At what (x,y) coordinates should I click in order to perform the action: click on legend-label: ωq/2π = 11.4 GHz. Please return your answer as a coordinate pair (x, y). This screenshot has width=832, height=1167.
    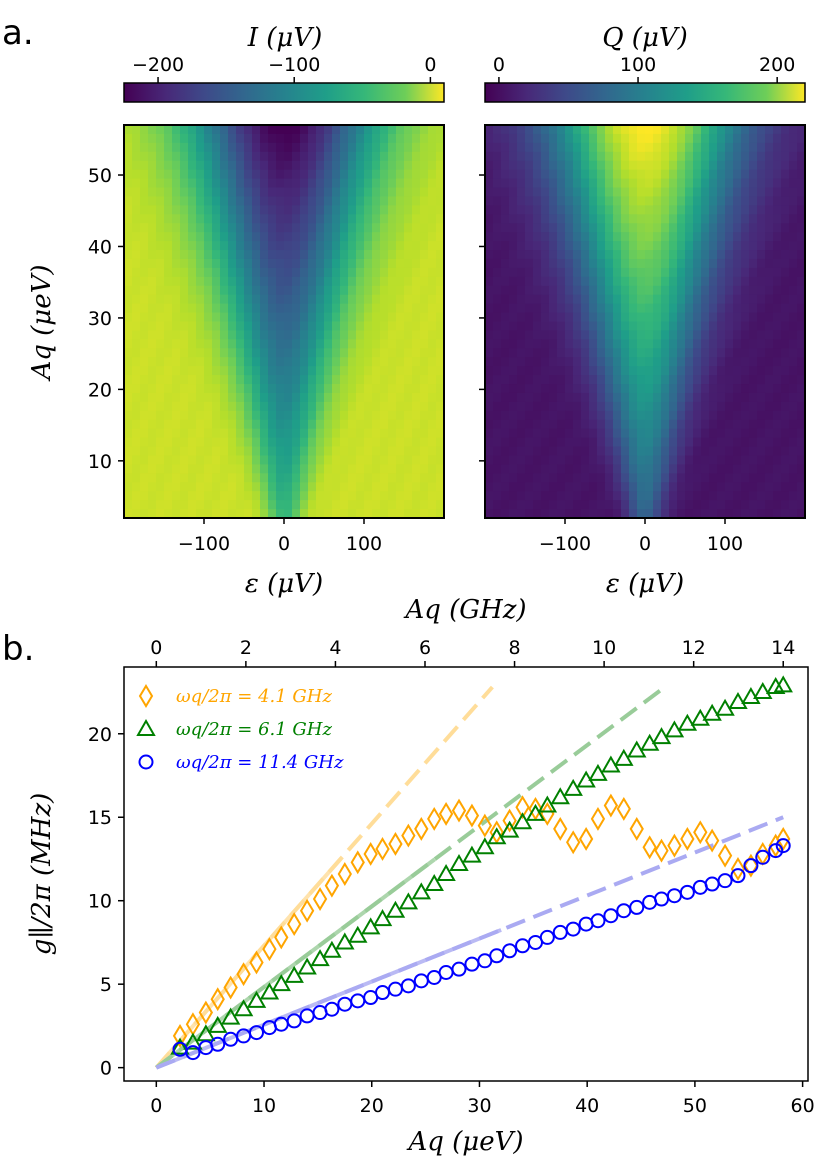
    Looking at the image, I should click on (260, 762).